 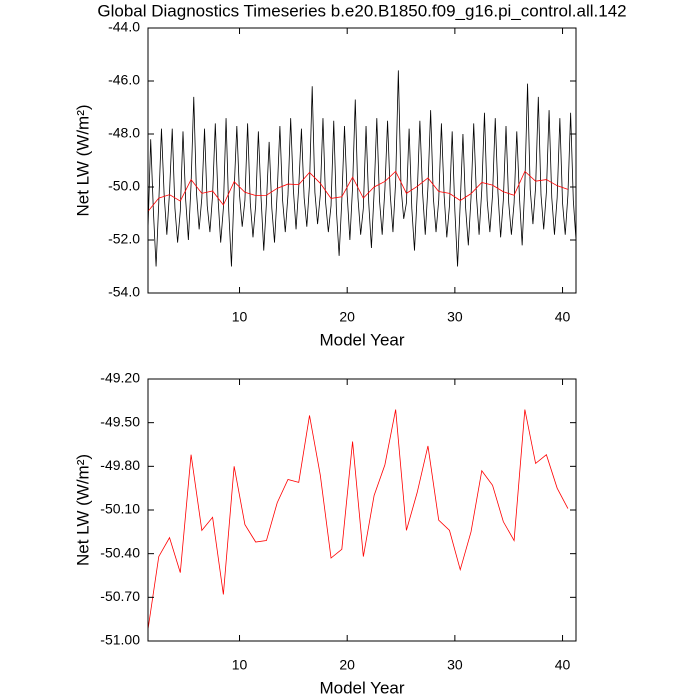 What do you see at coordinates (124, 292) in the screenshot?
I see `y-tick-label: -54.0` at bounding box center [124, 292].